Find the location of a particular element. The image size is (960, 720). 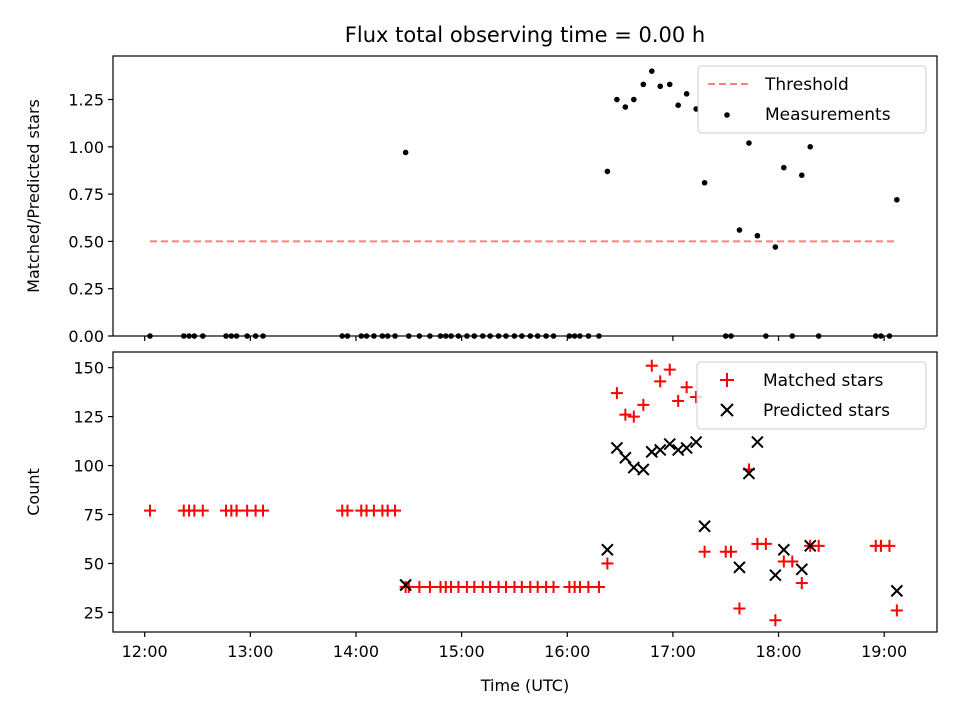

y-tick-label: 150 is located at coordinates (88, 368).